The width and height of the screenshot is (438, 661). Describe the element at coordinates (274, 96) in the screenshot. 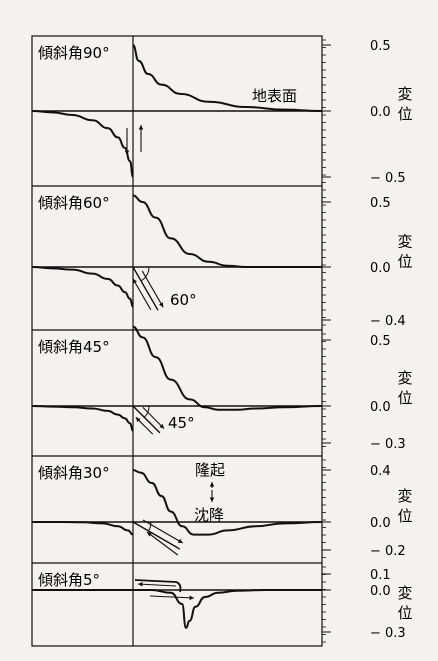

I see `surface-label: 地表面` at that location.